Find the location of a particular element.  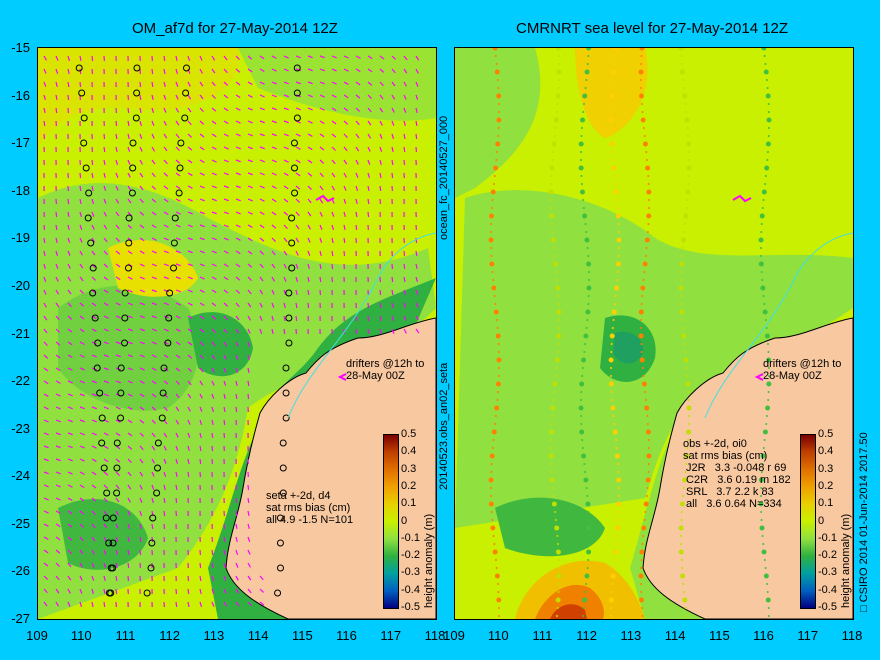

lat-tick-label: -16 is located at coordinates (20, 95).